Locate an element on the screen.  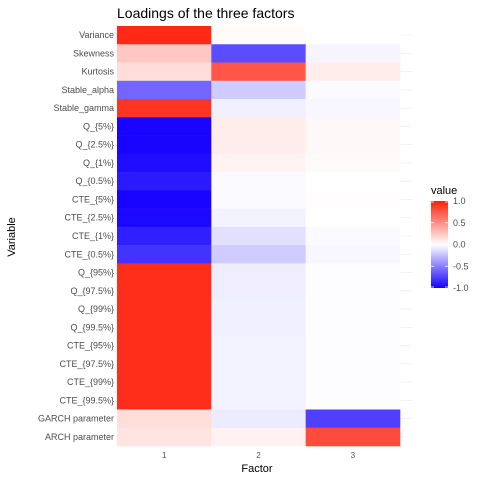
y-tick-label: CTE_{5%} is located at coordinates (93, 199).